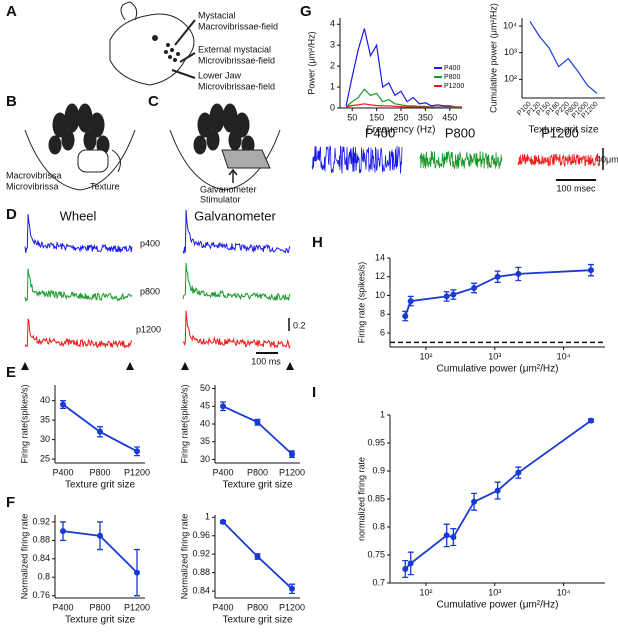 The width and height of the screenshot is (618, 639). Describe the element at coordinates (24, 423) in the screenshot. I see `y-axis-label: Firing rate(spikes/s)` at that location.